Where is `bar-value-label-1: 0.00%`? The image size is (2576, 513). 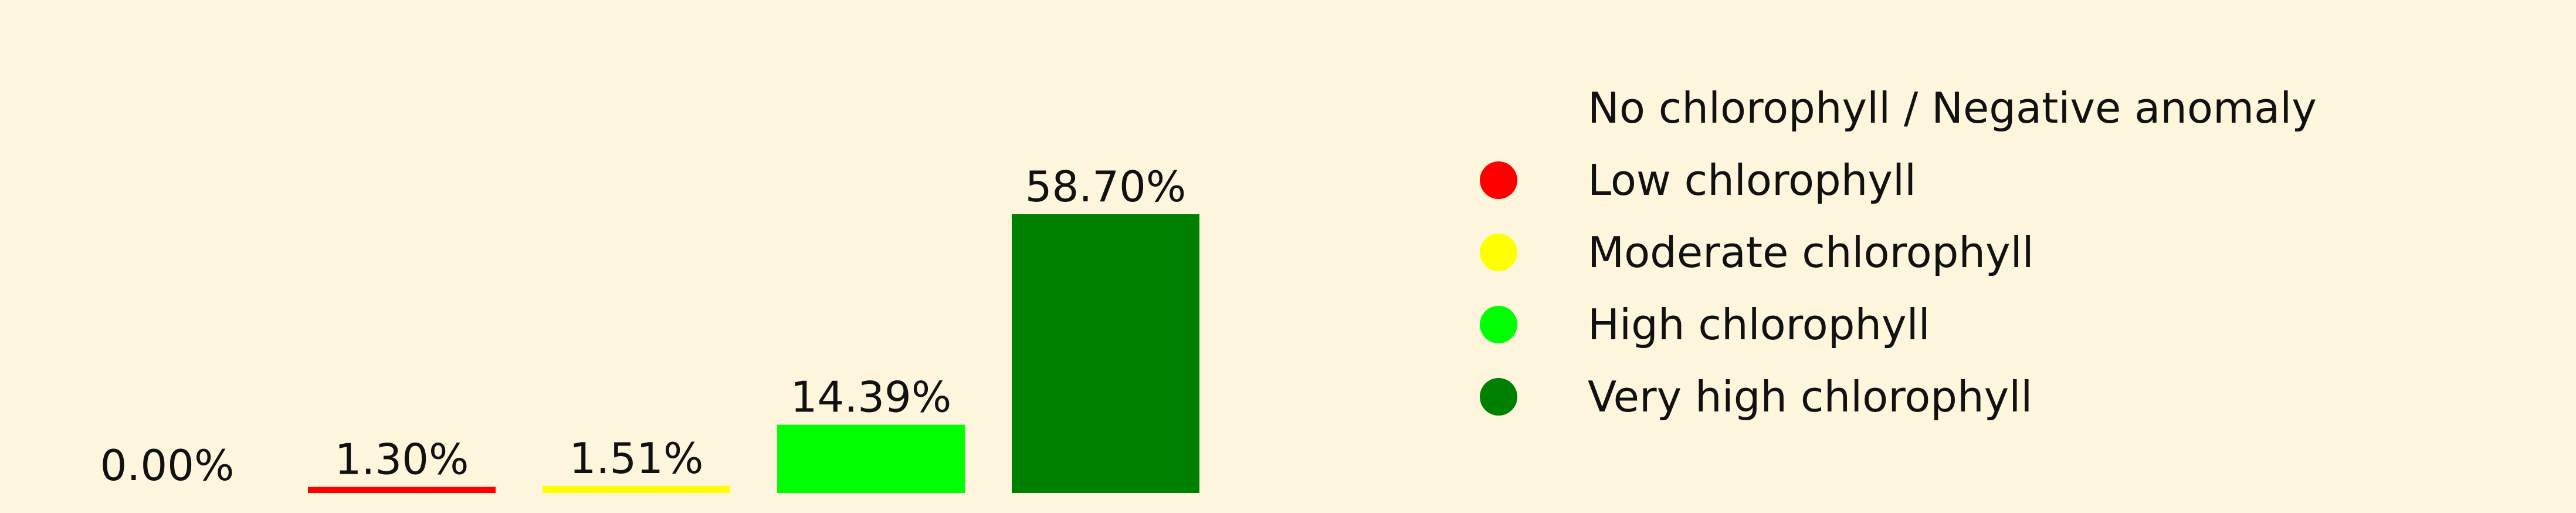 bar-value-label-1: 0.00% is located at coordinates (168, 466).